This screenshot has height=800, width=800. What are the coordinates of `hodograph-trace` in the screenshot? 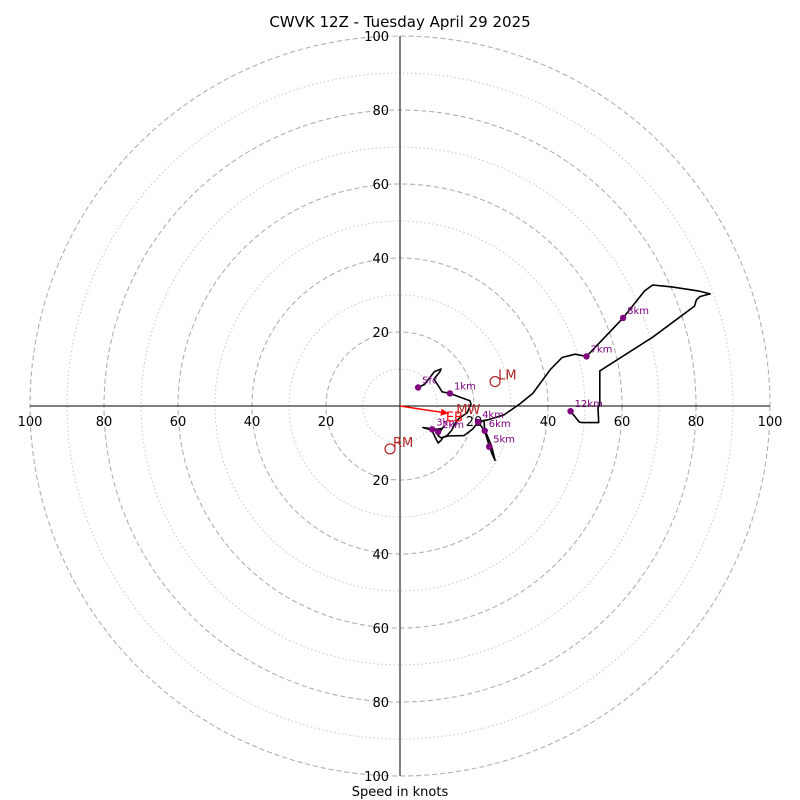 It's located at (564, 373).